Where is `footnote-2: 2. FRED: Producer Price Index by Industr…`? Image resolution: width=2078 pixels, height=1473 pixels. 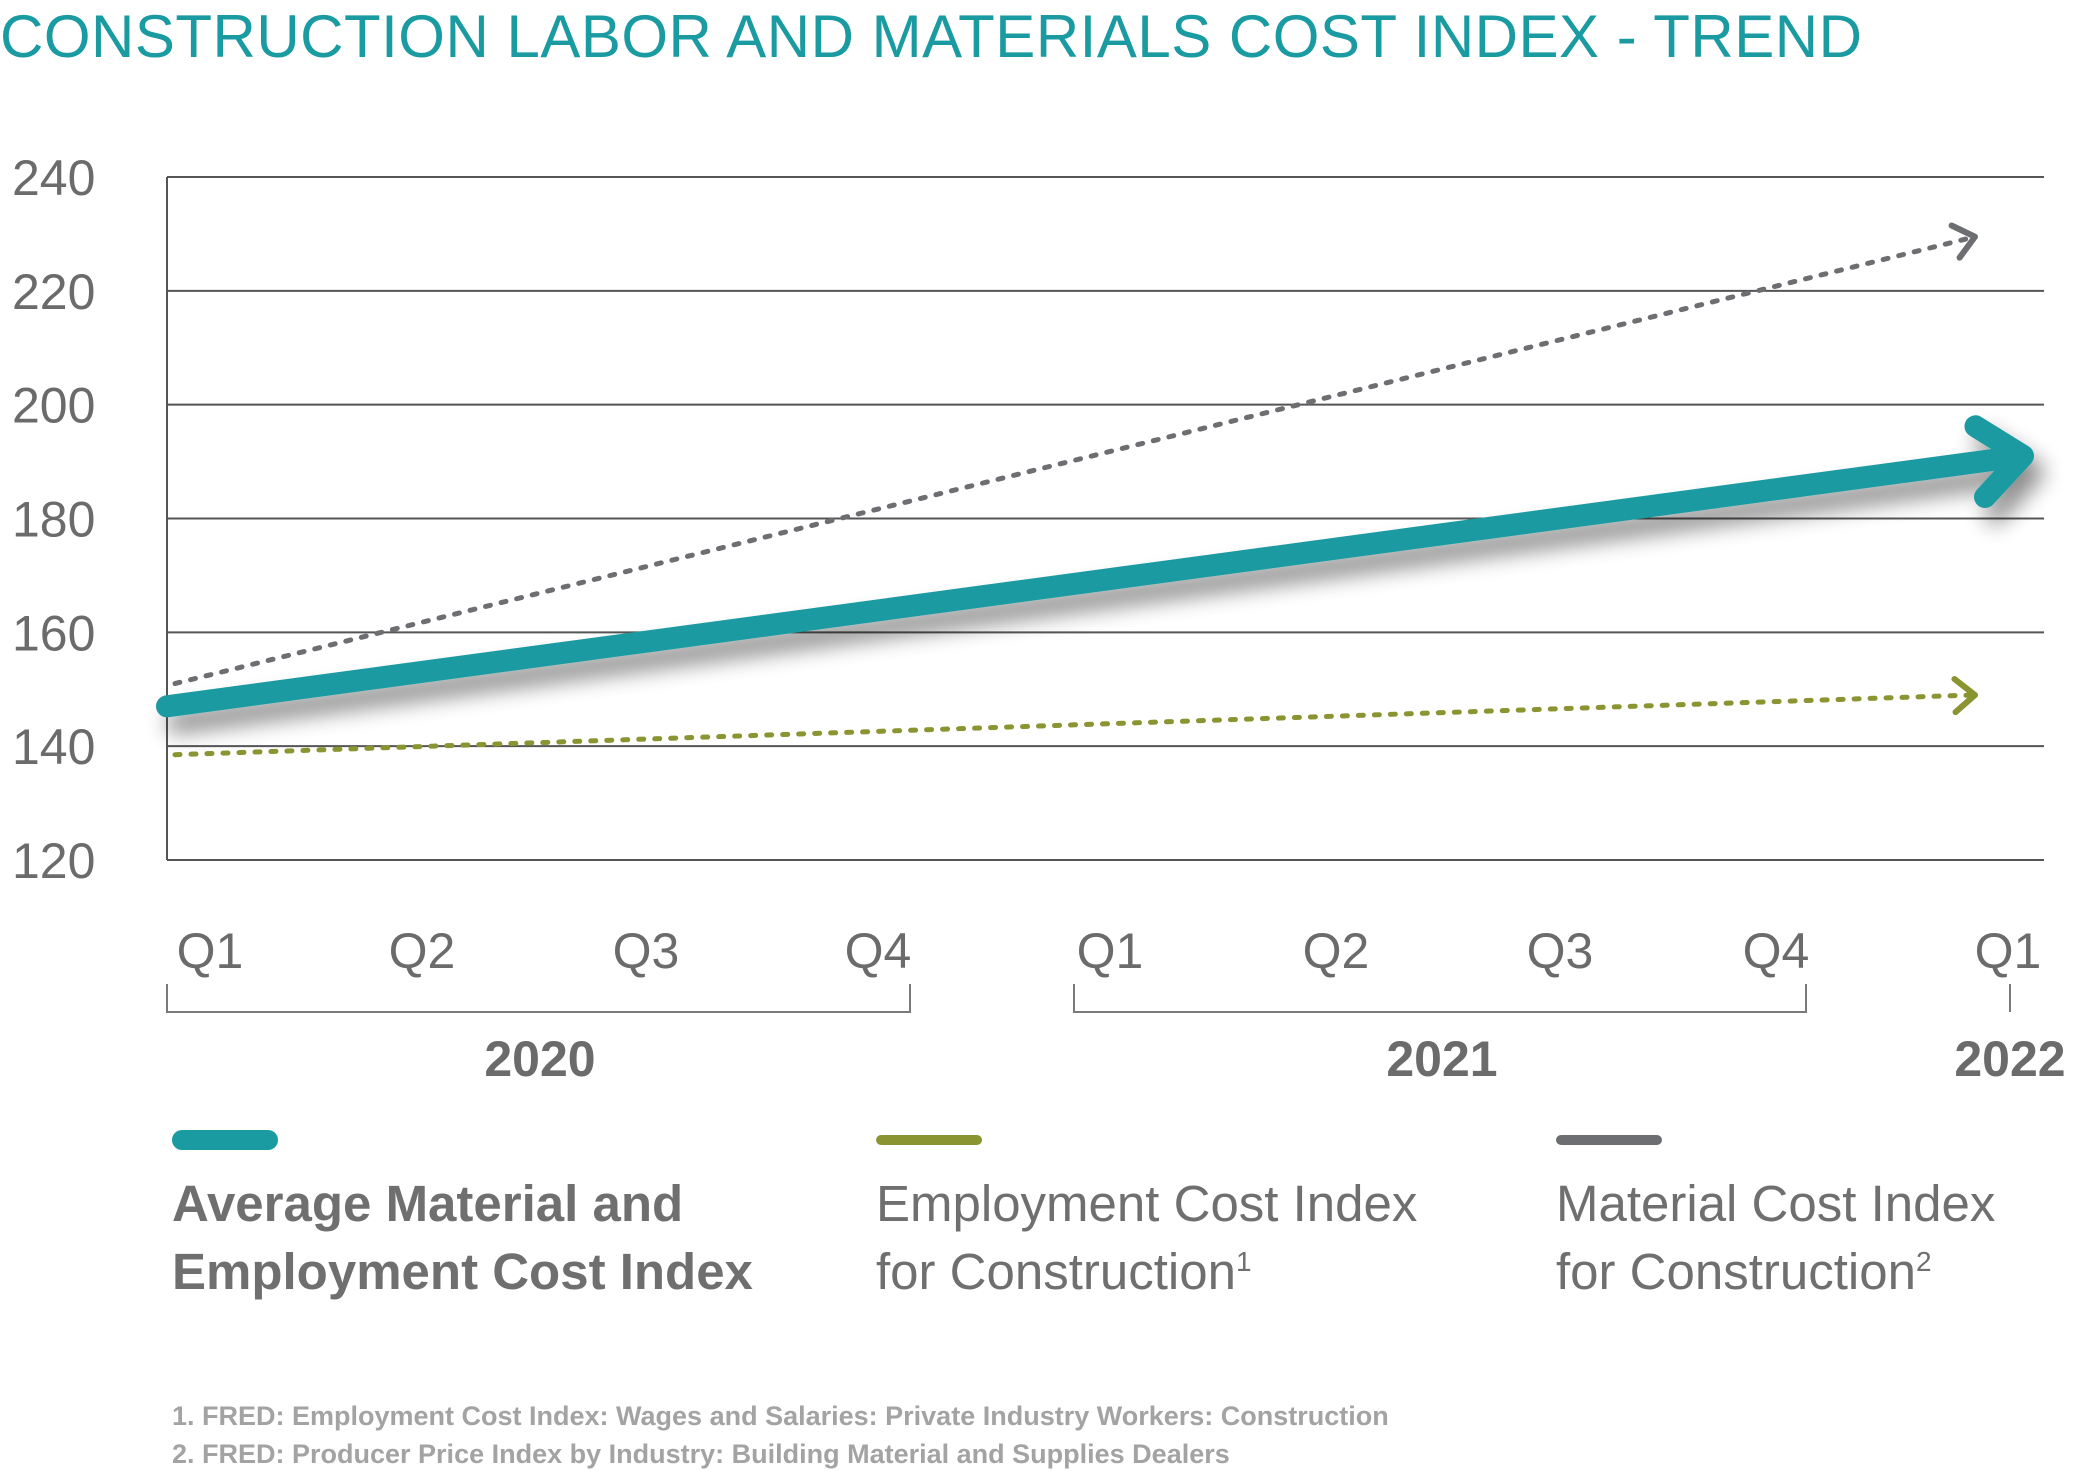
footnote-2: 2. FRED: Producer Price Index by Industr… is located at coordinates (701, 1454).